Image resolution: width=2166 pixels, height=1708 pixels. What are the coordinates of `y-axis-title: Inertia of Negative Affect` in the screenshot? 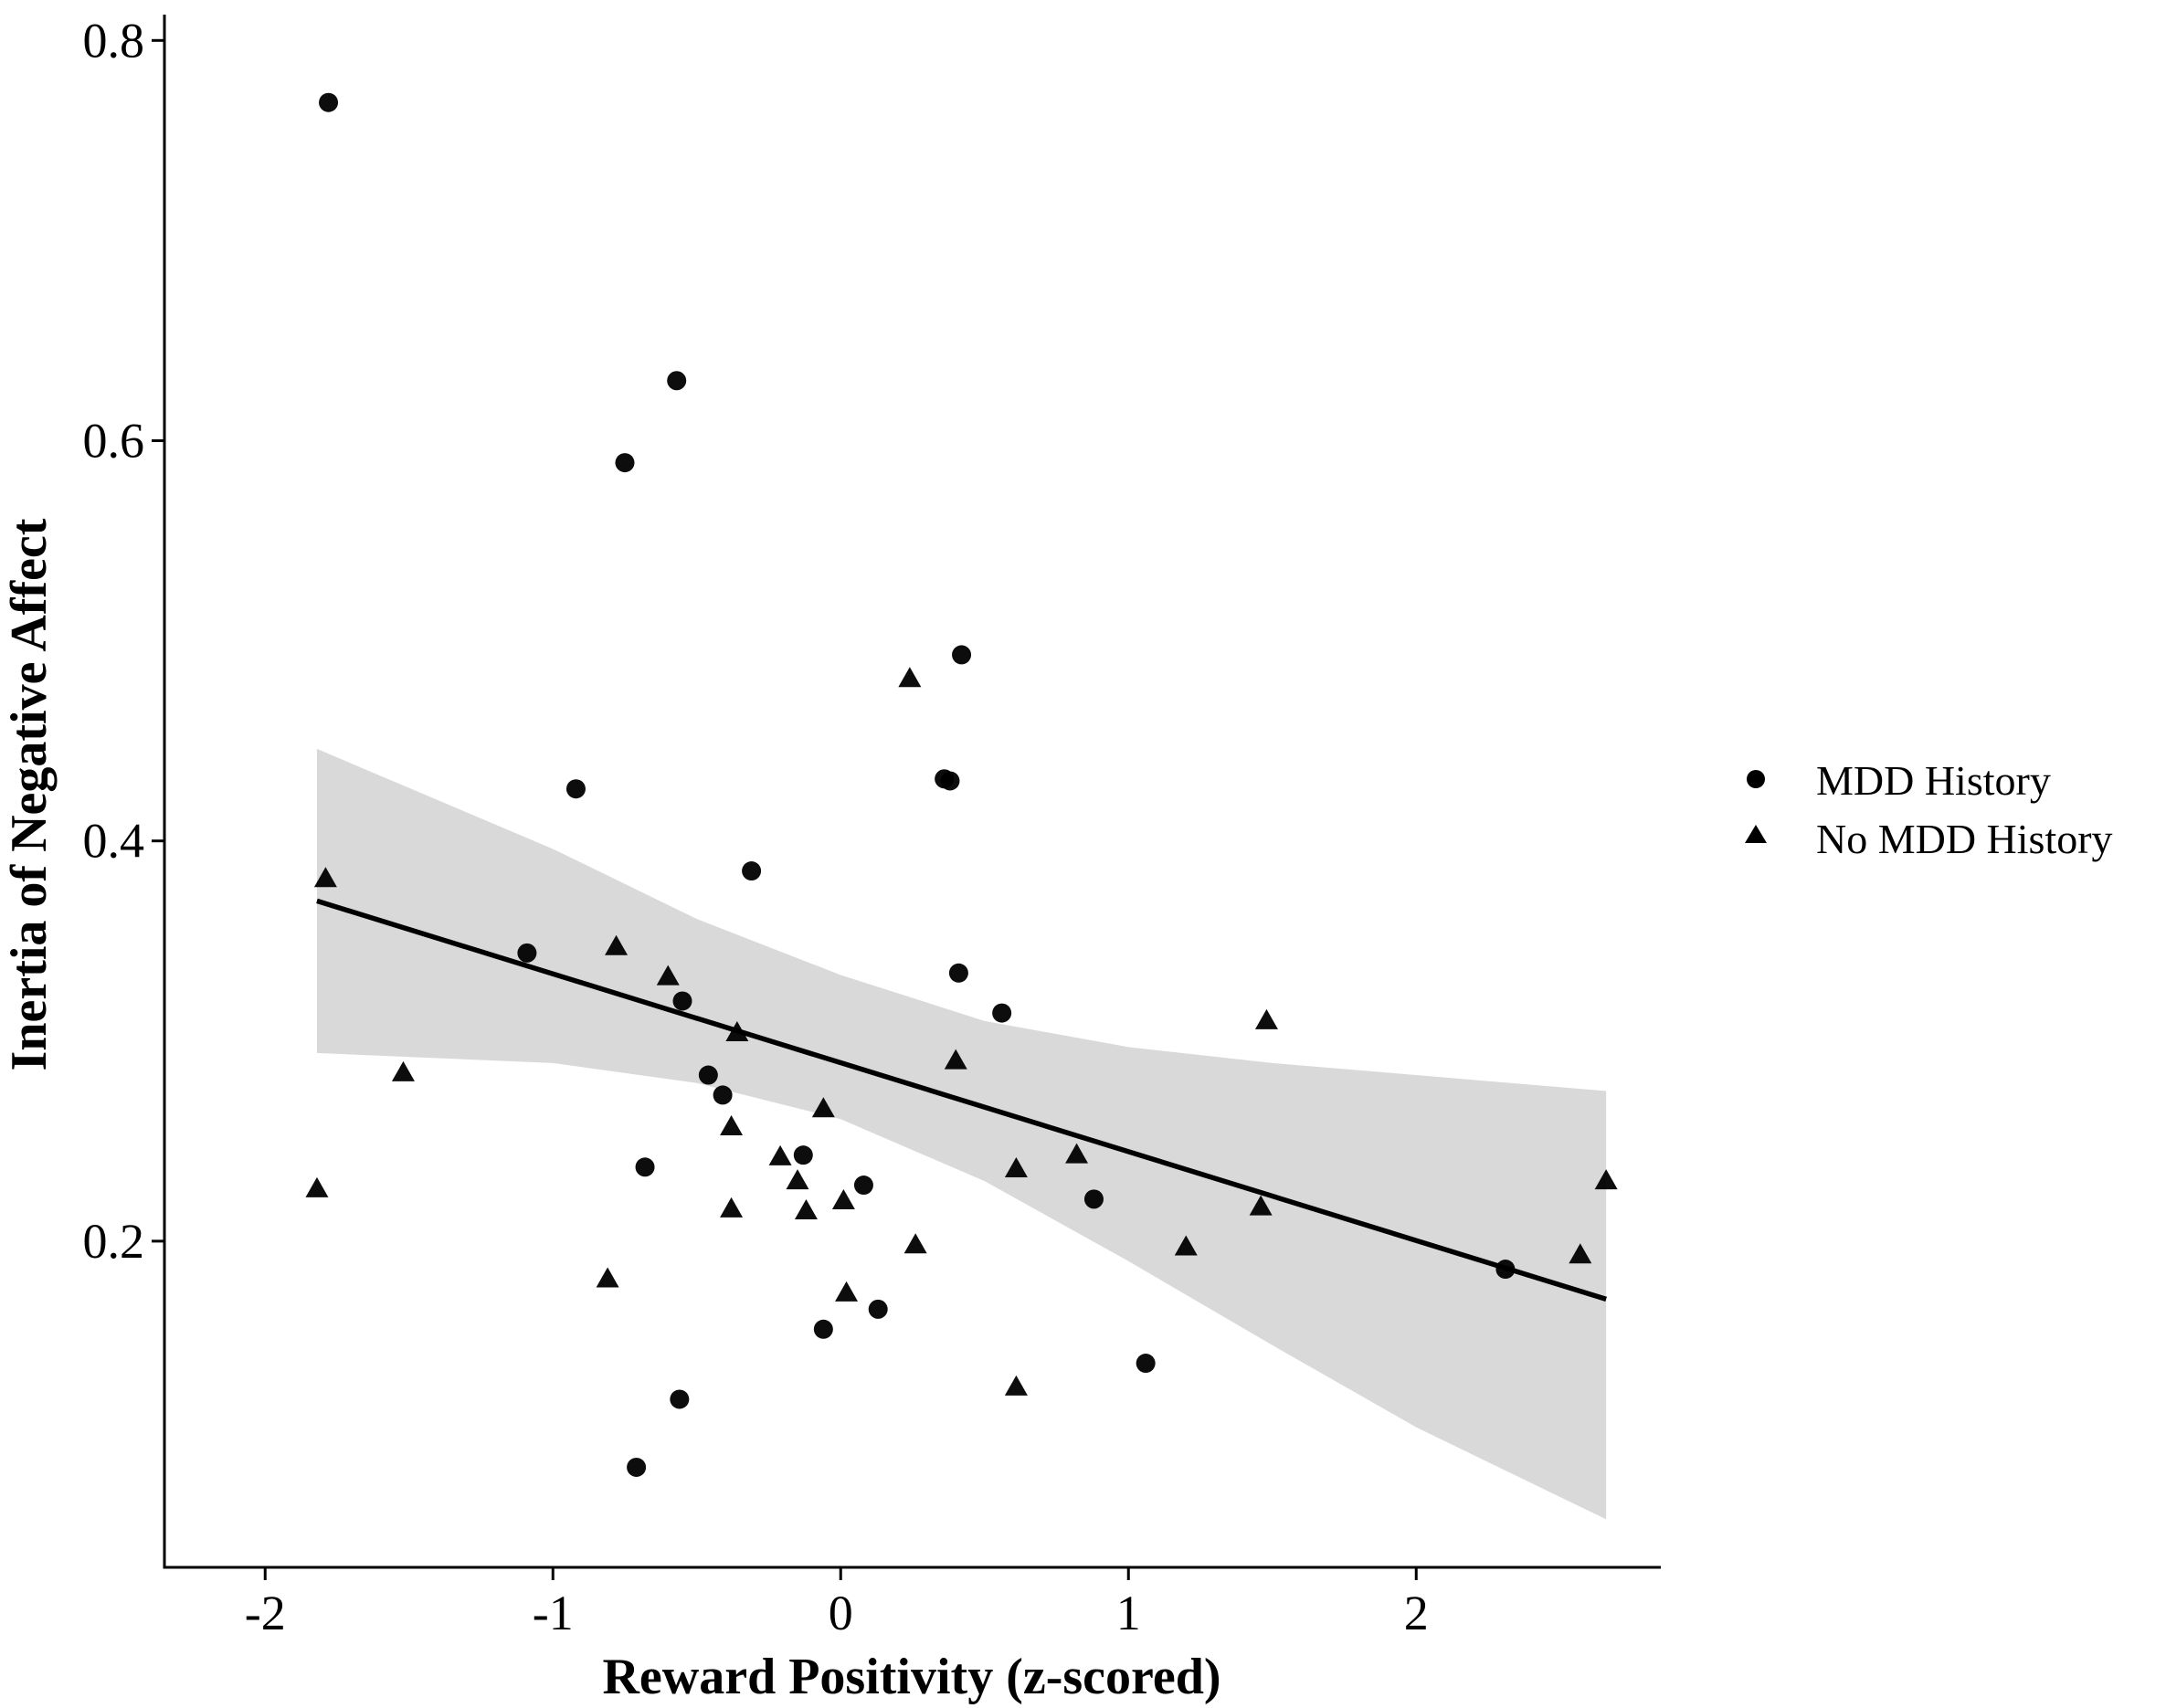 It's located at (29, 794).